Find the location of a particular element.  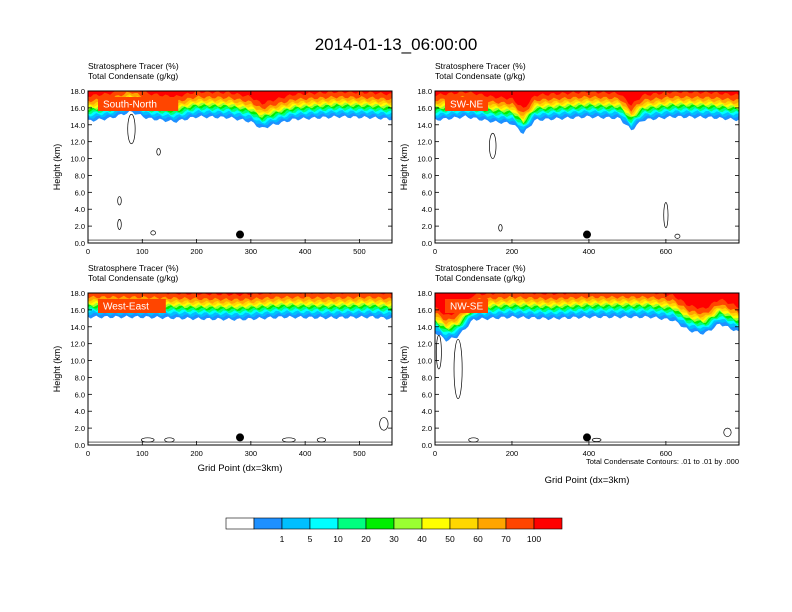

x-tick-label: 300 is located at coordinates (251, 453).